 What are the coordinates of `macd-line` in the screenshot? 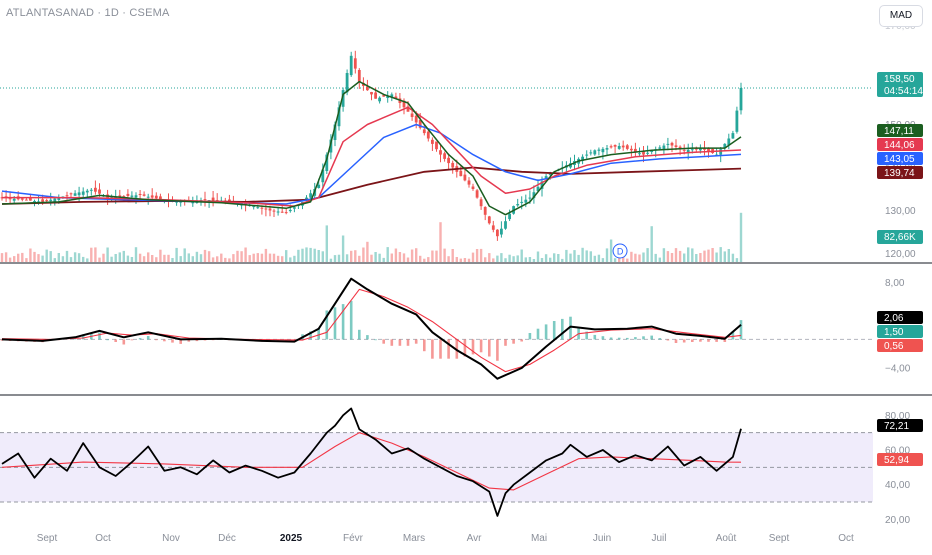 It's located at (371, 328).